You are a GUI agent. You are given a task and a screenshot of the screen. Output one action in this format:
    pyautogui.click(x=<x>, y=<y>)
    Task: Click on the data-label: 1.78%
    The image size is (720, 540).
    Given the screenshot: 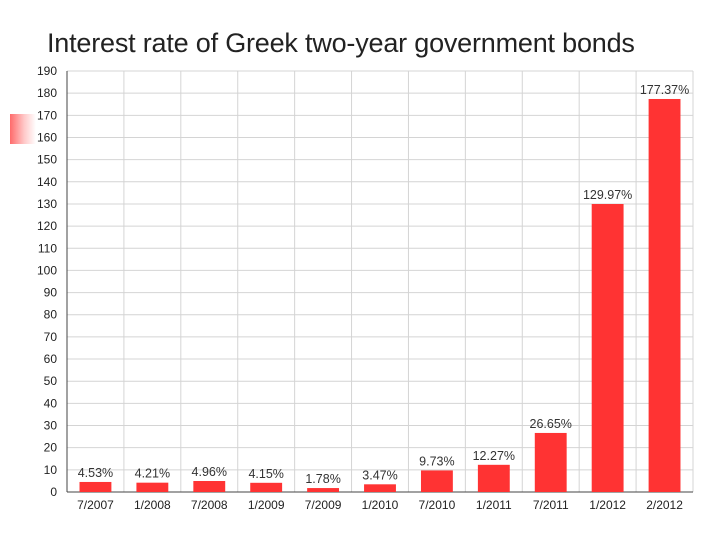 What is the action you would take?
    pyautogui.click(x=322, y=479)
    